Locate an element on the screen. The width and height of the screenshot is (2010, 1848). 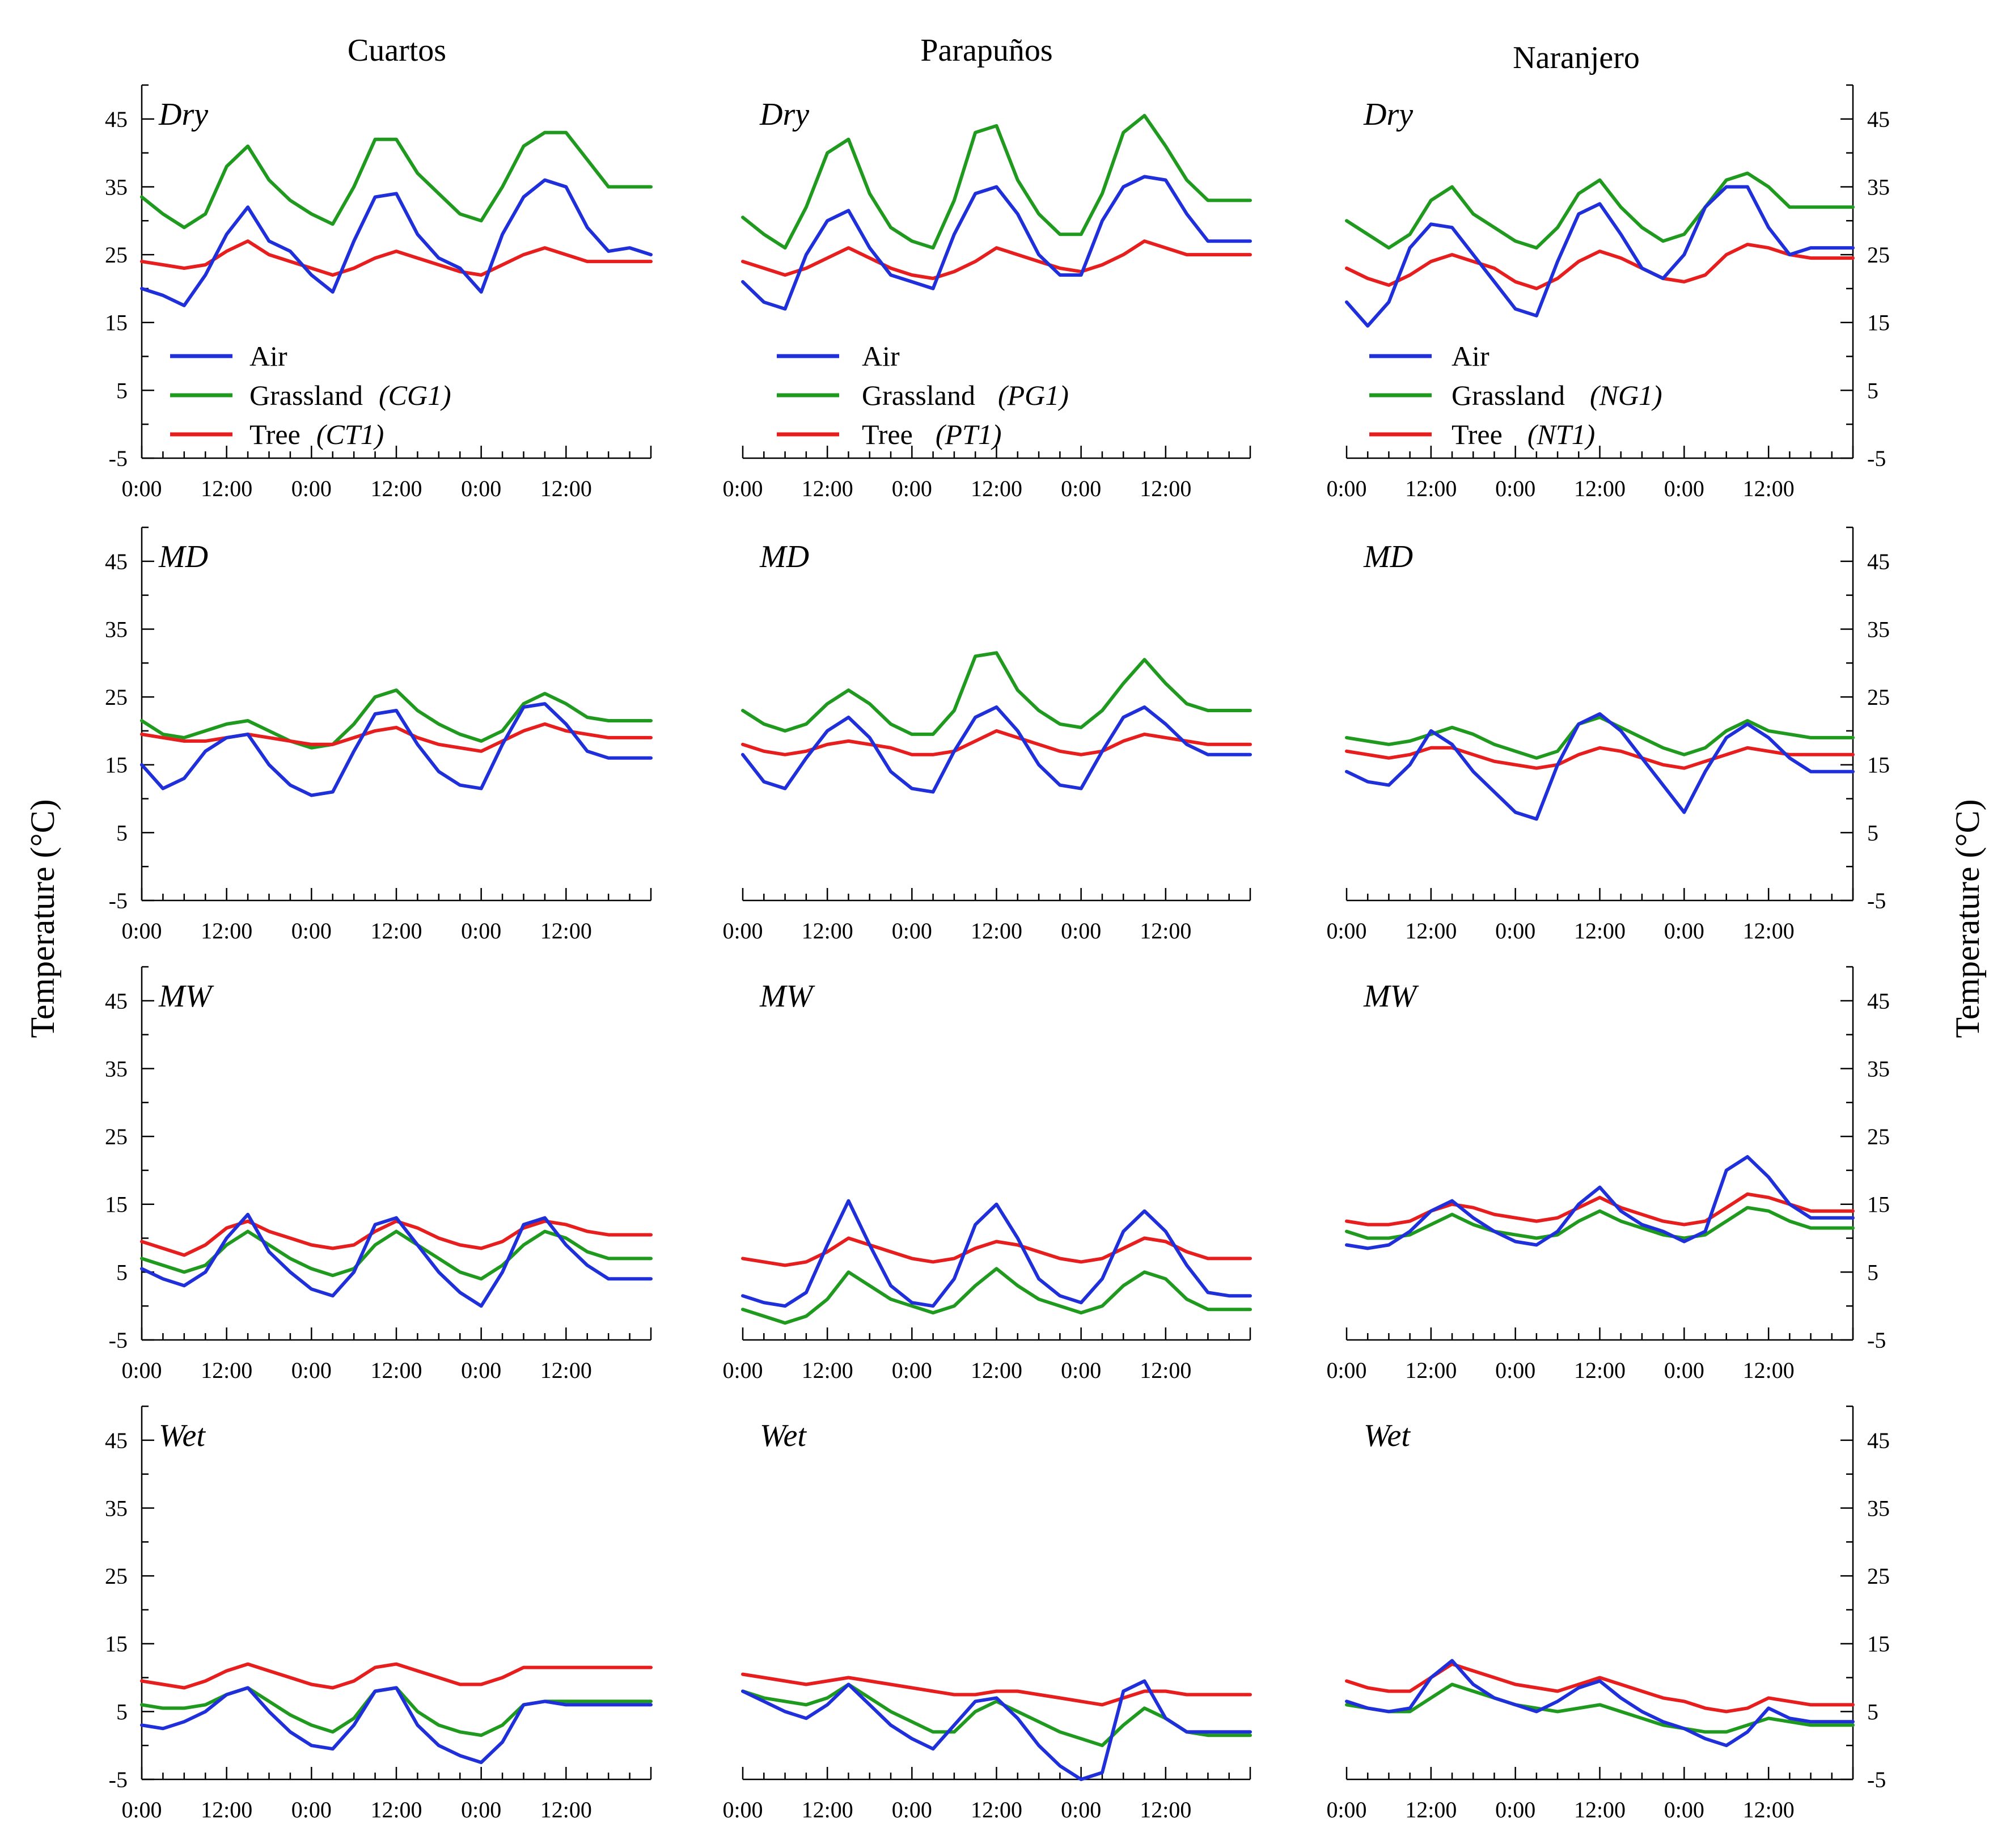
legend-cuartos: Air Grassland (CG1) Tree (CT1) is located at coordinates (310, 395).